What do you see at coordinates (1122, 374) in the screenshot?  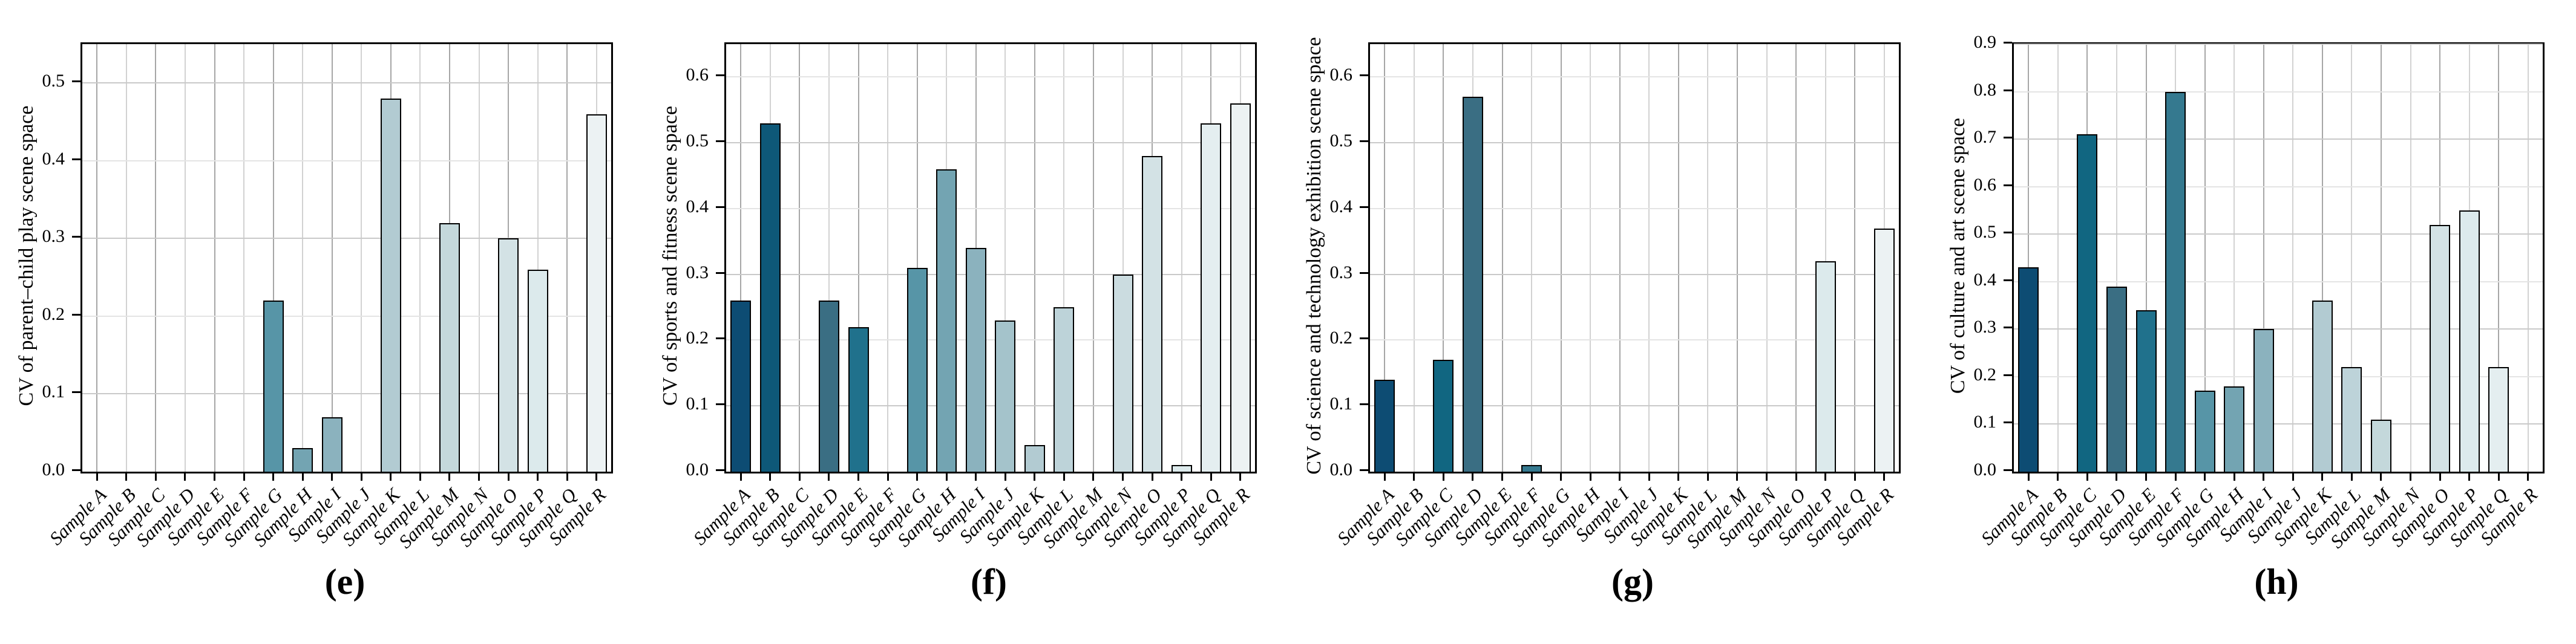 I see `bar-sample-n` at bounding box center [1122, 374].